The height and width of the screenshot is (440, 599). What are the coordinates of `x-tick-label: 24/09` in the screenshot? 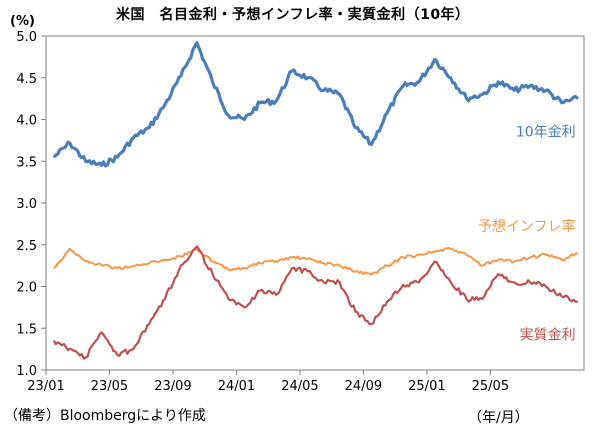 It's located at (363, 386).